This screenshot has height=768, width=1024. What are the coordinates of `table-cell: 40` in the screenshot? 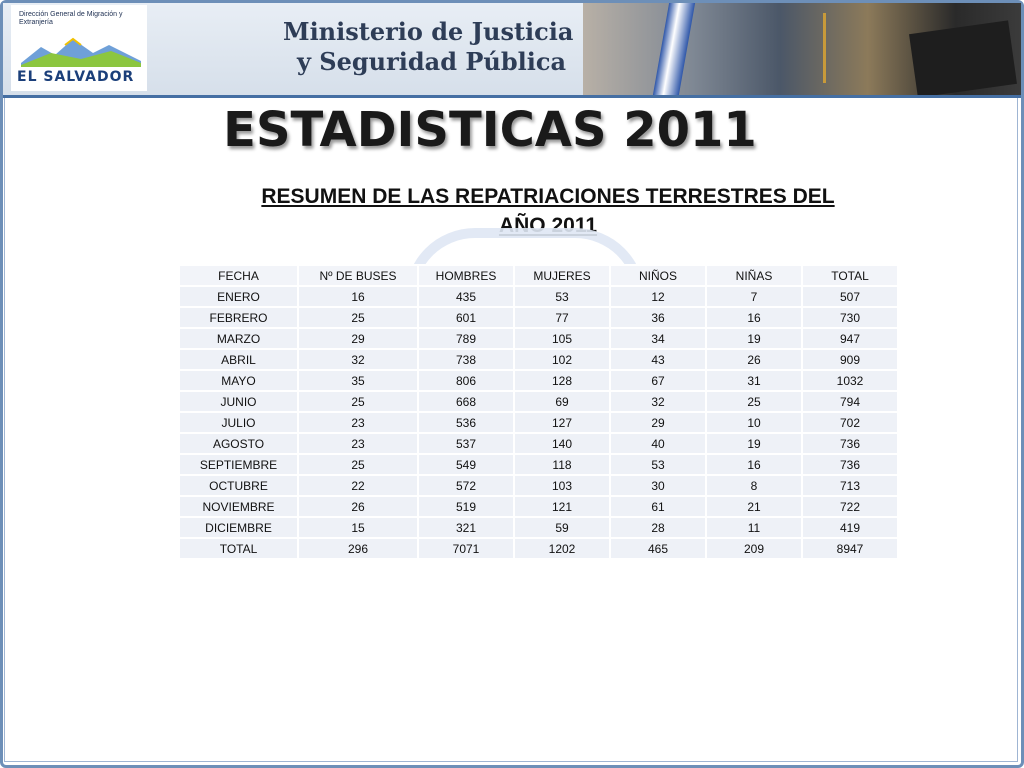 It's located at (658, 443).